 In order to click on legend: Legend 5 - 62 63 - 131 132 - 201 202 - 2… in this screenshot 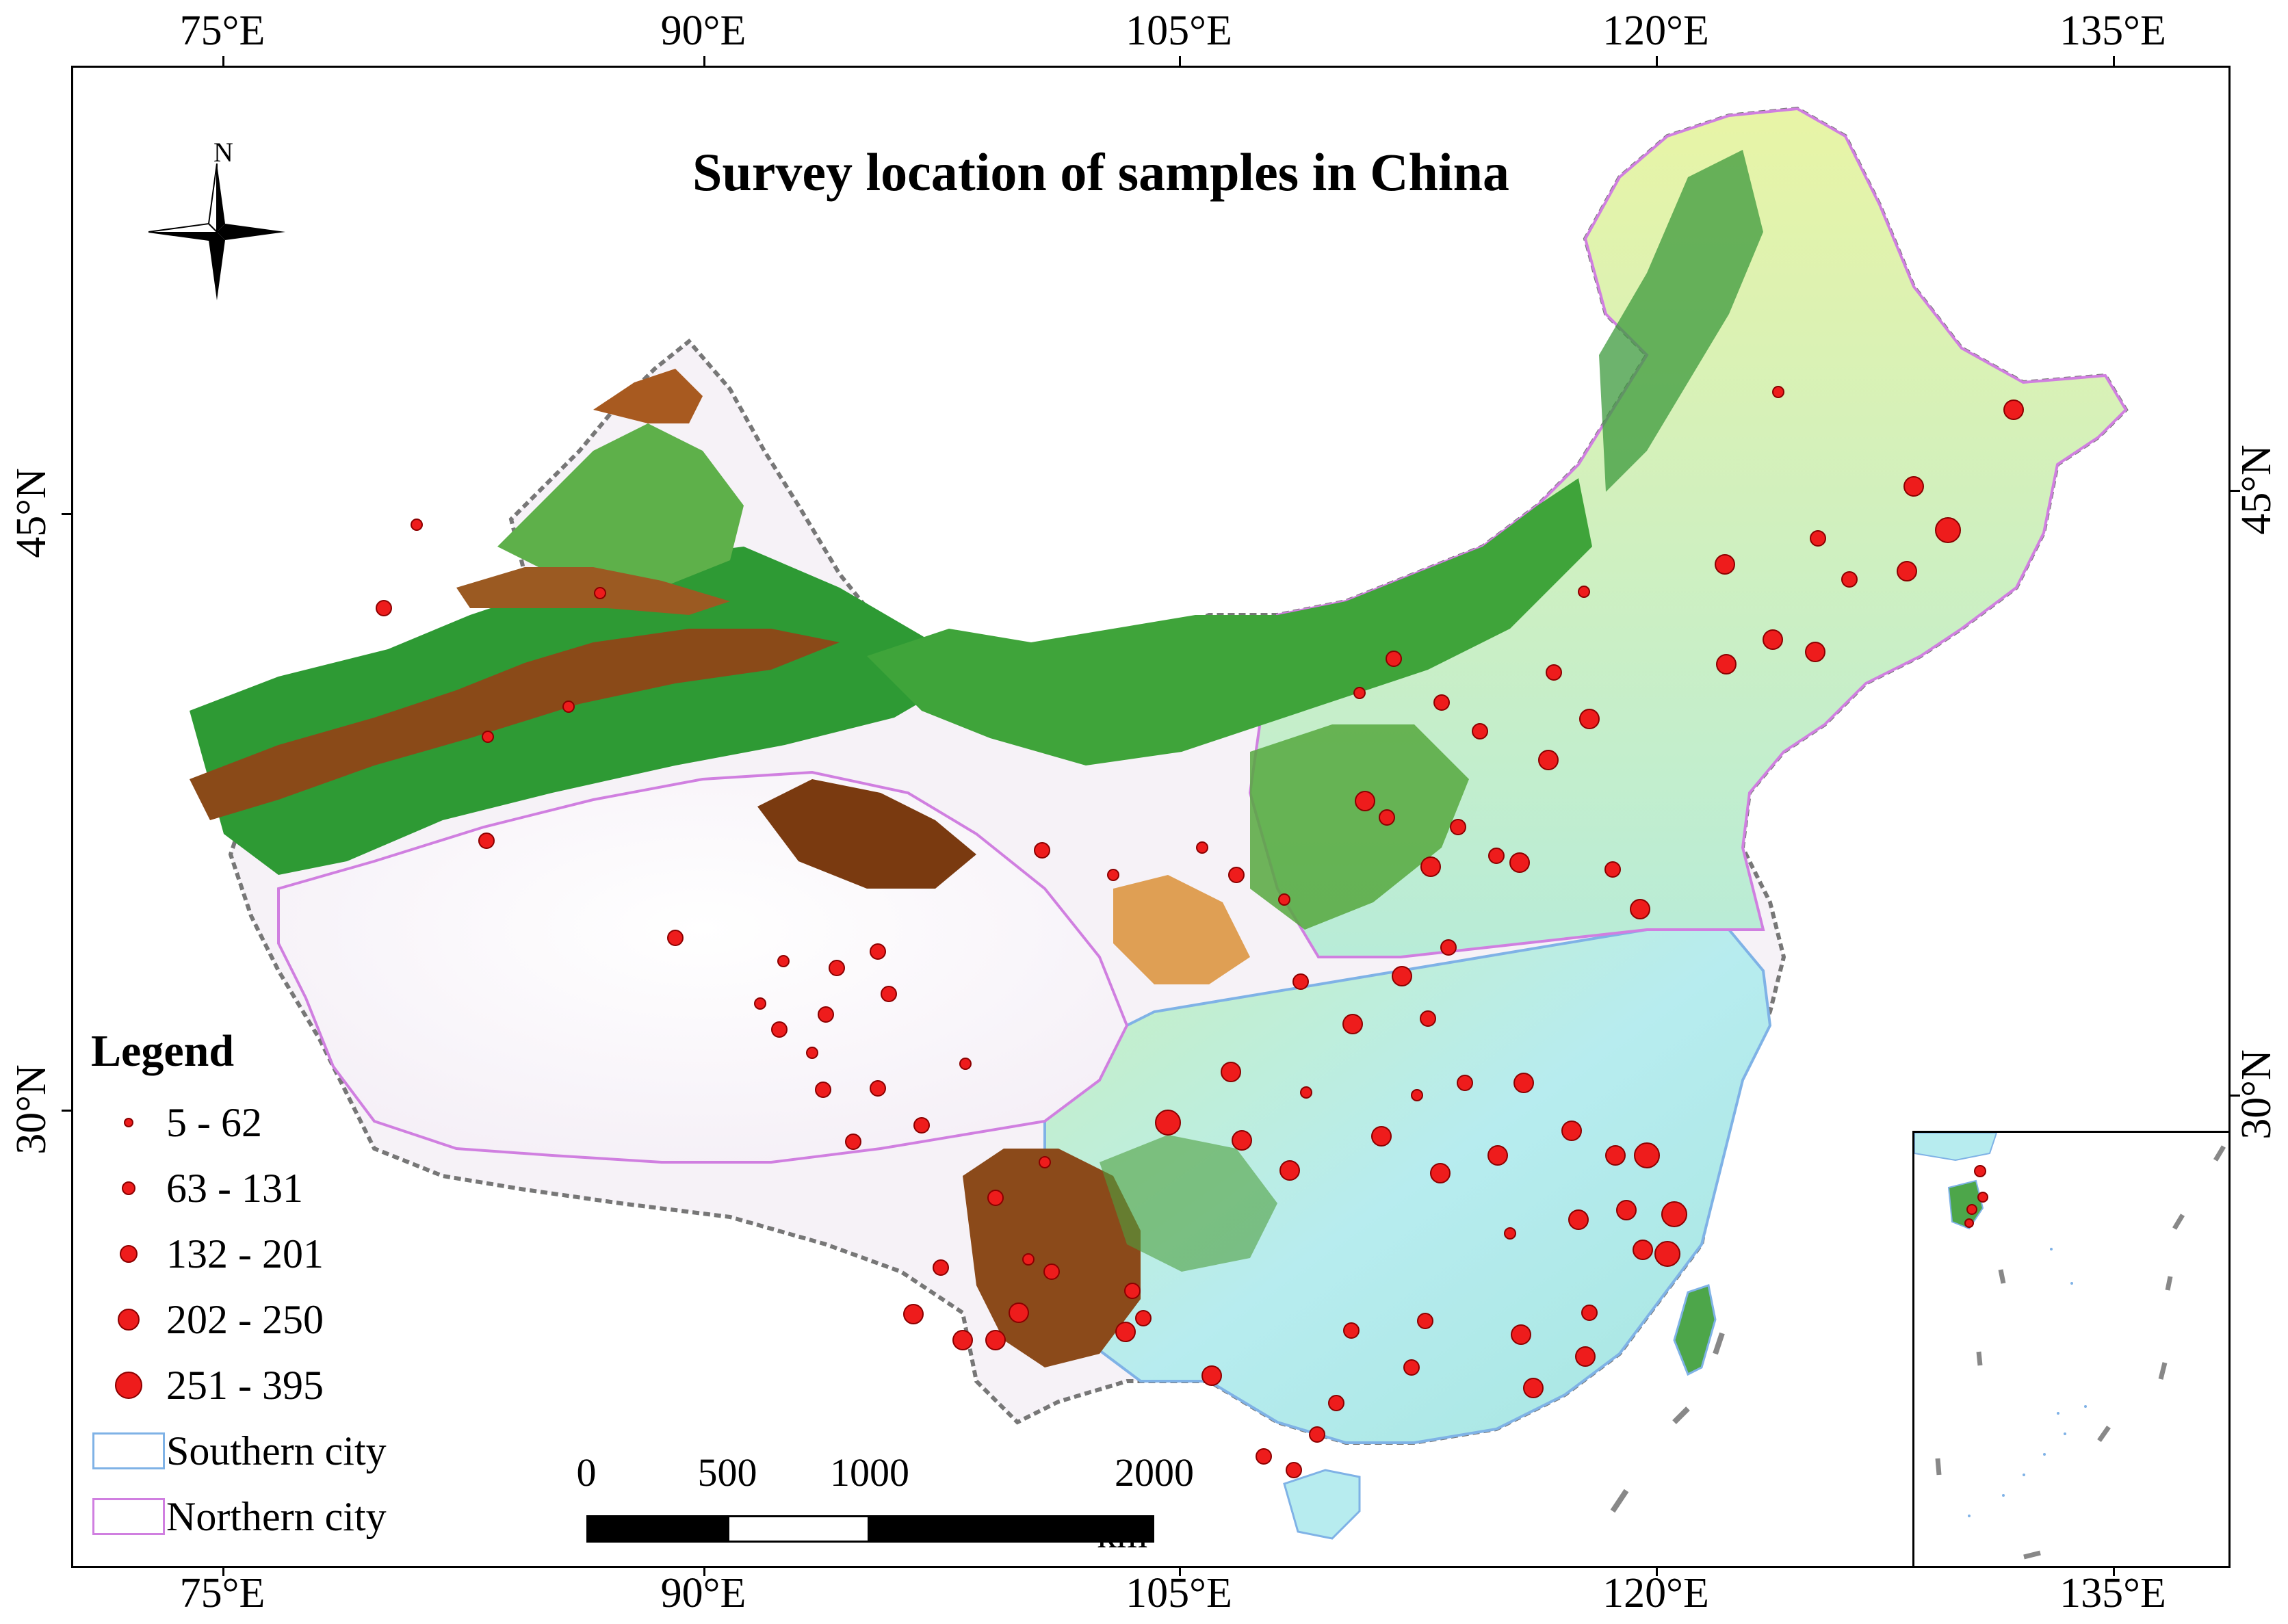, I will do `click(310, 1287)`.